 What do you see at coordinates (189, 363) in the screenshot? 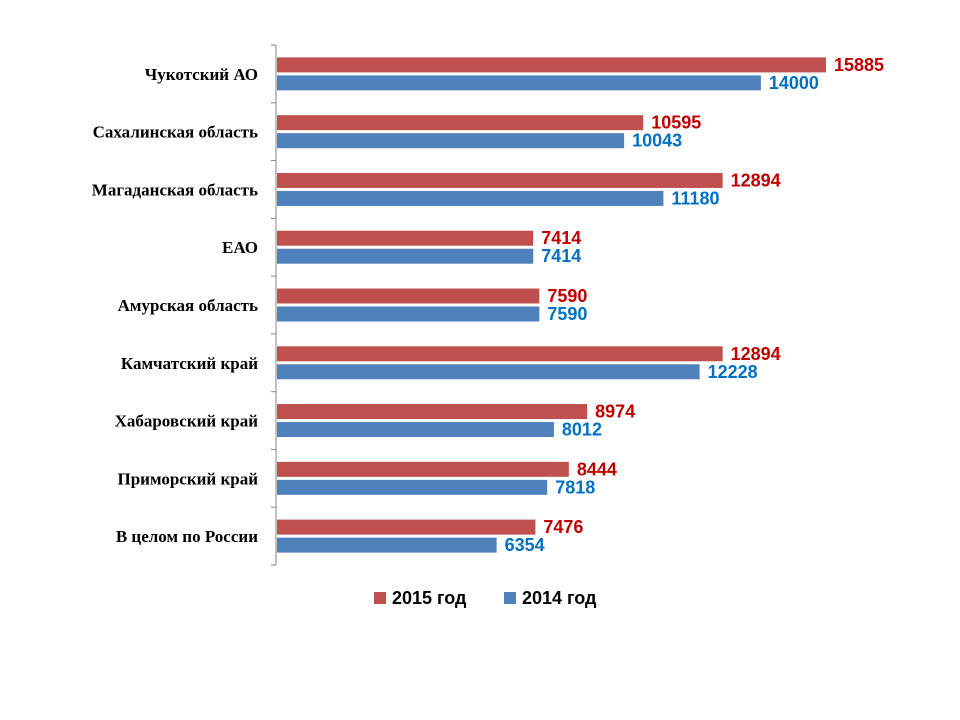
I see `category-label: Камчатский край` at bounding box center [189, 363].